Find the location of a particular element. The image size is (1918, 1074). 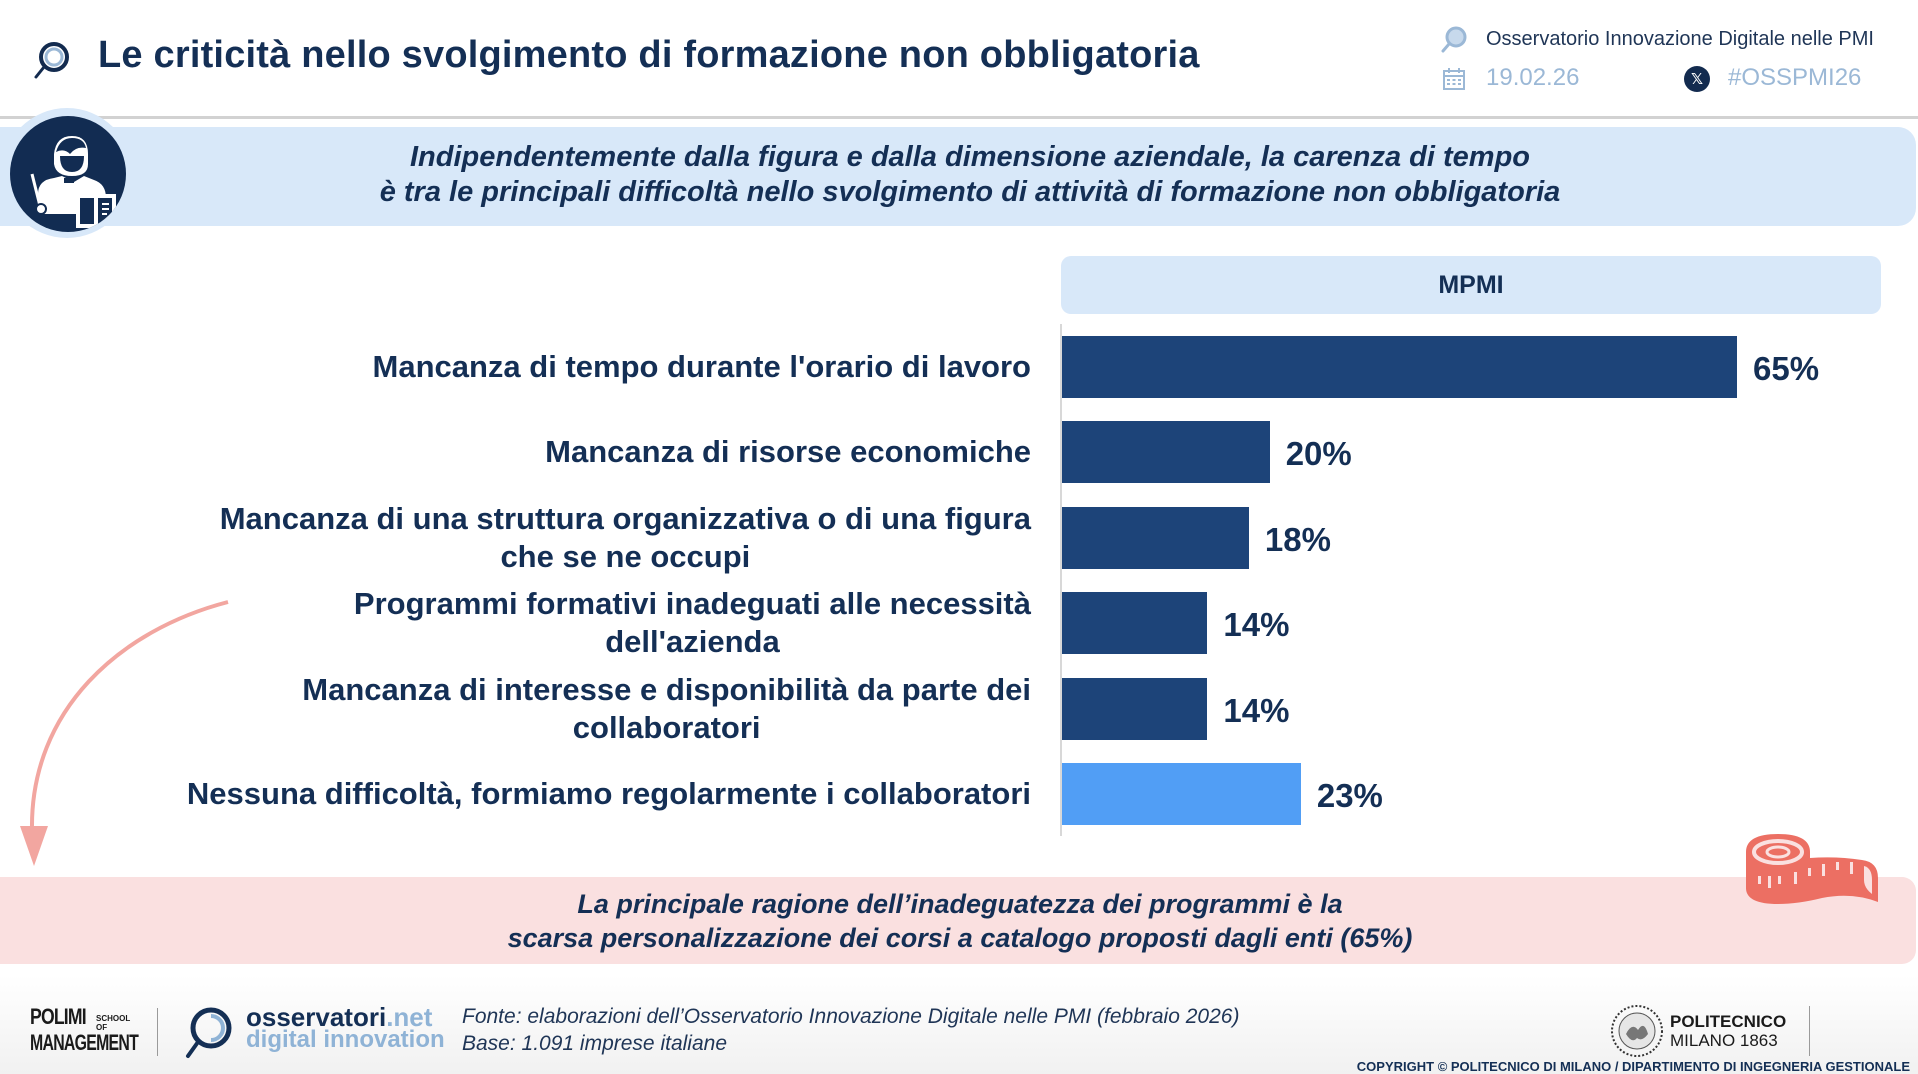

category-label-line: Mancanza di risorse economiche is located at coordinates (788, 452).